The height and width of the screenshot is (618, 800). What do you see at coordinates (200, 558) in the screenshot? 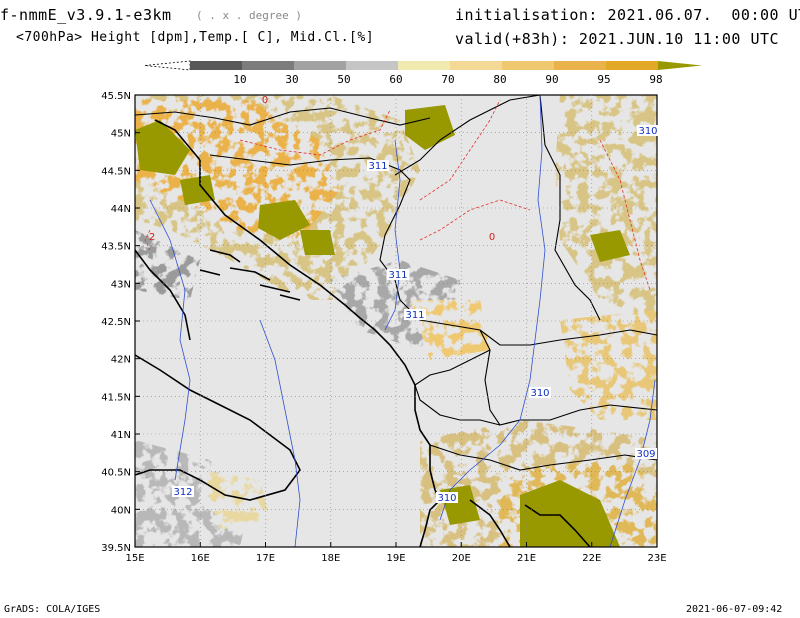
I see `longitude-label: 16E` at bounding box center [200, 558].